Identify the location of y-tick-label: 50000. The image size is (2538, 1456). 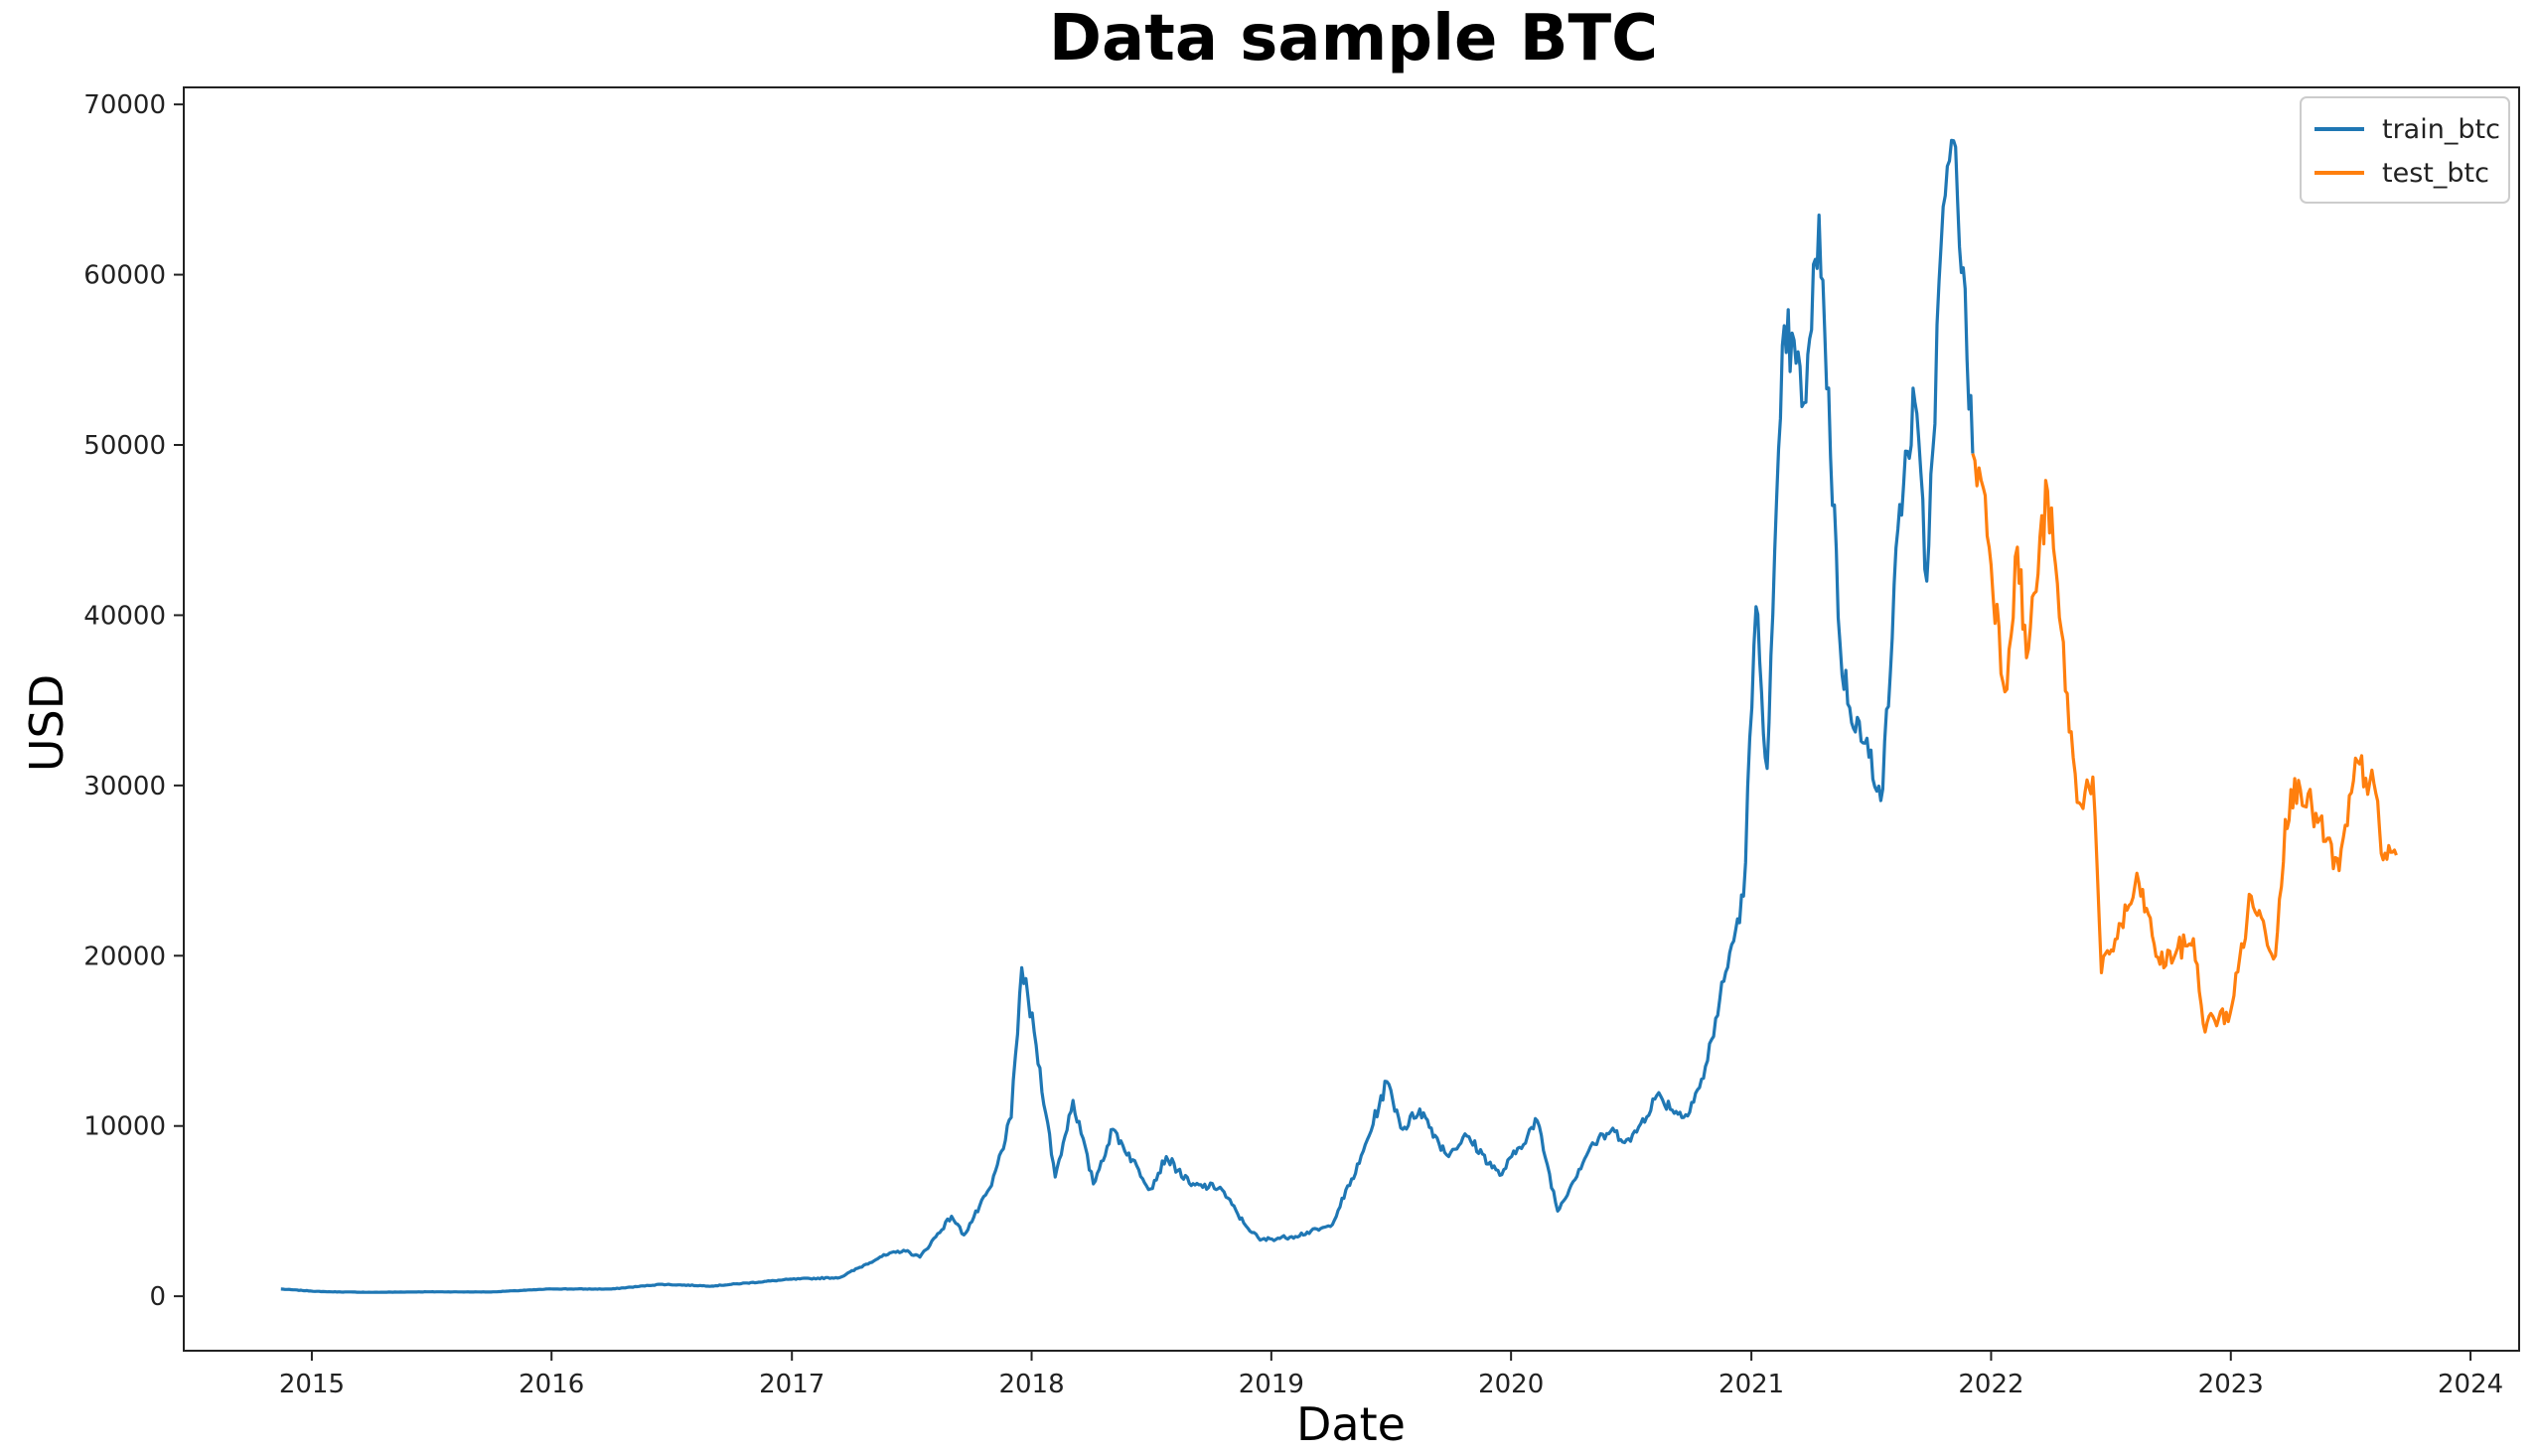
(124, 446).